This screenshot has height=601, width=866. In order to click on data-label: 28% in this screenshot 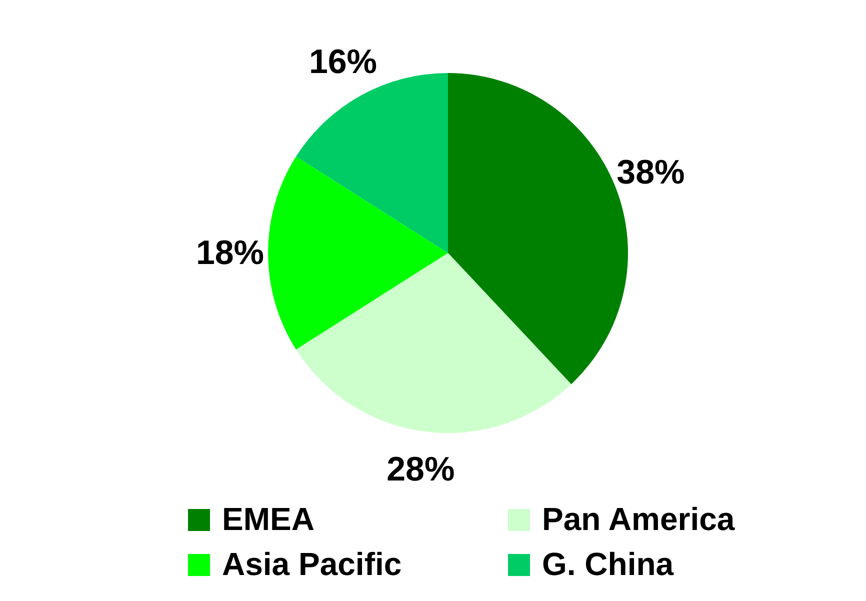, I will do `click(420, 469)`.